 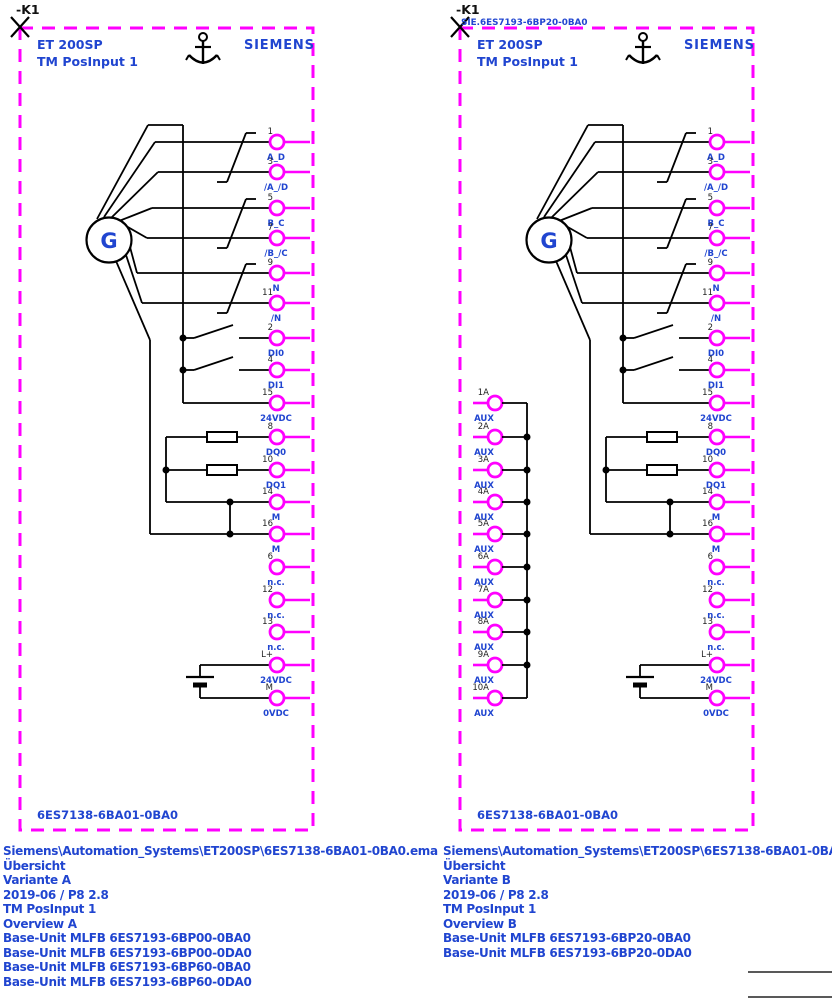 What do you see at coordinates (127, 938) in the screenshot?
I see `footer-line: Base-Unit MLFB 6ES7193-6BP00-0BA0` at bounding box center [127, 938].